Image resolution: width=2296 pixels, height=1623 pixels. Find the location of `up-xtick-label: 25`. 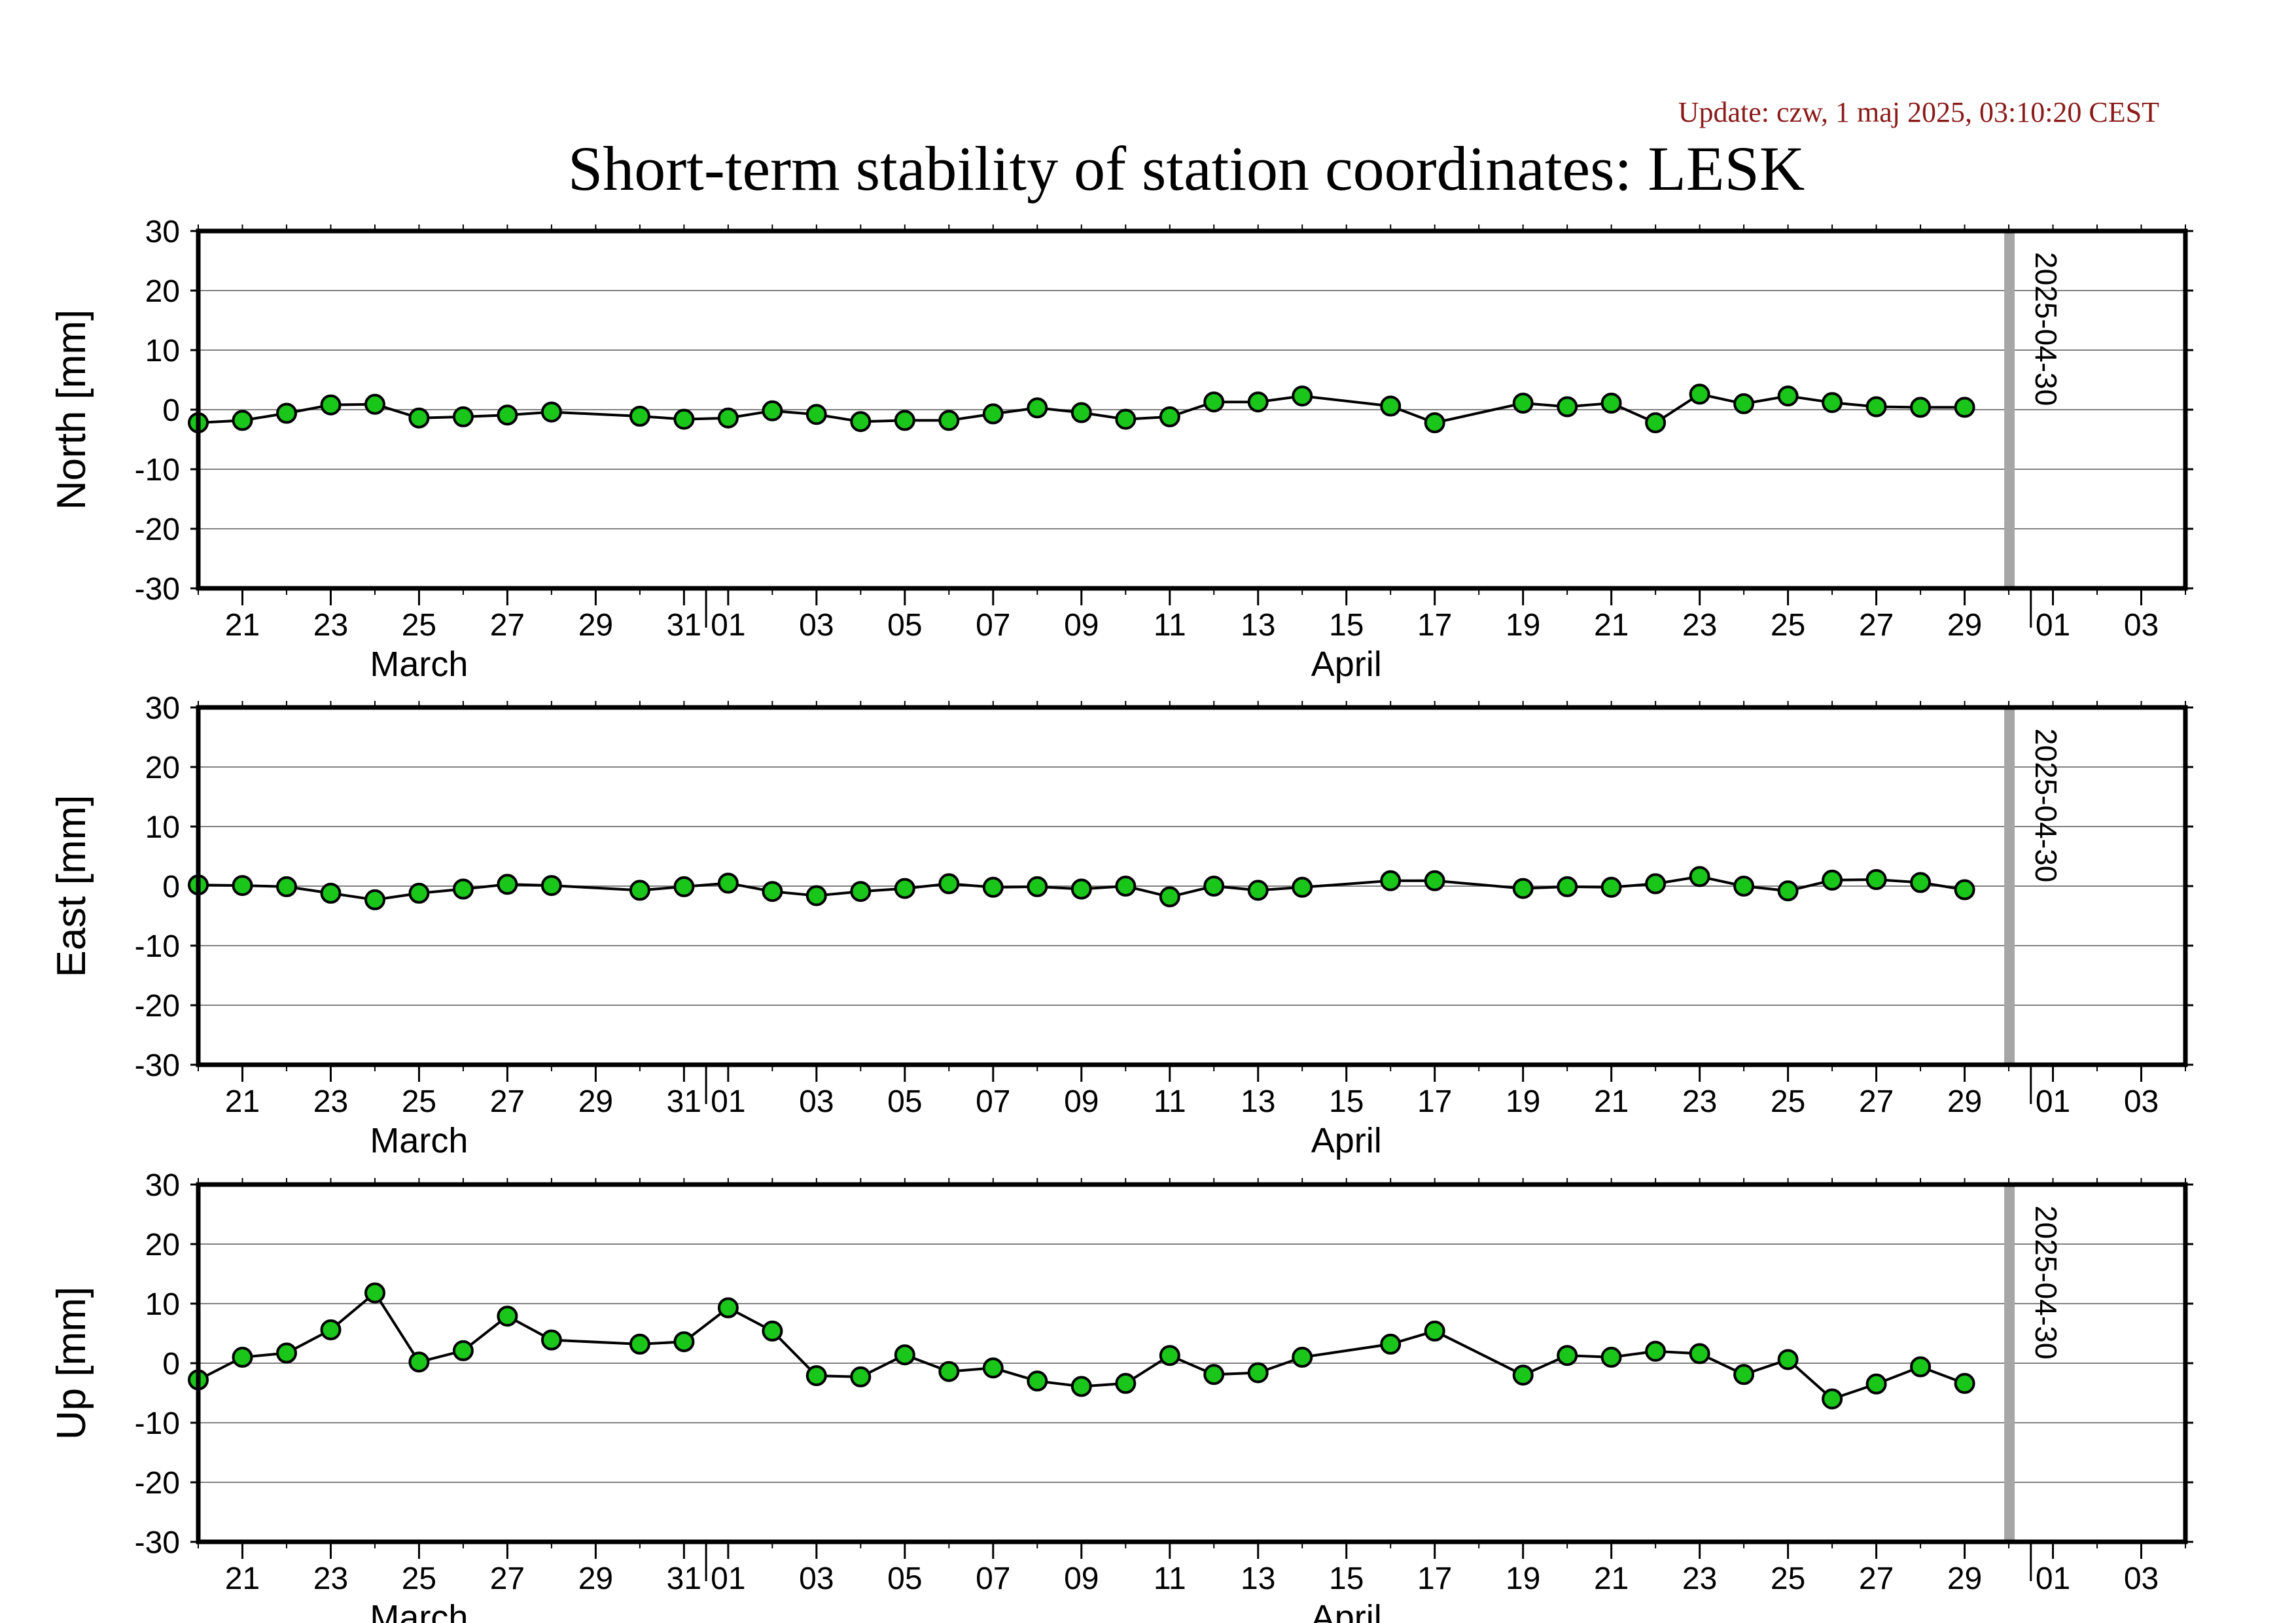

up-xtick-label: 25 is located at coordinates (1788, 1578).